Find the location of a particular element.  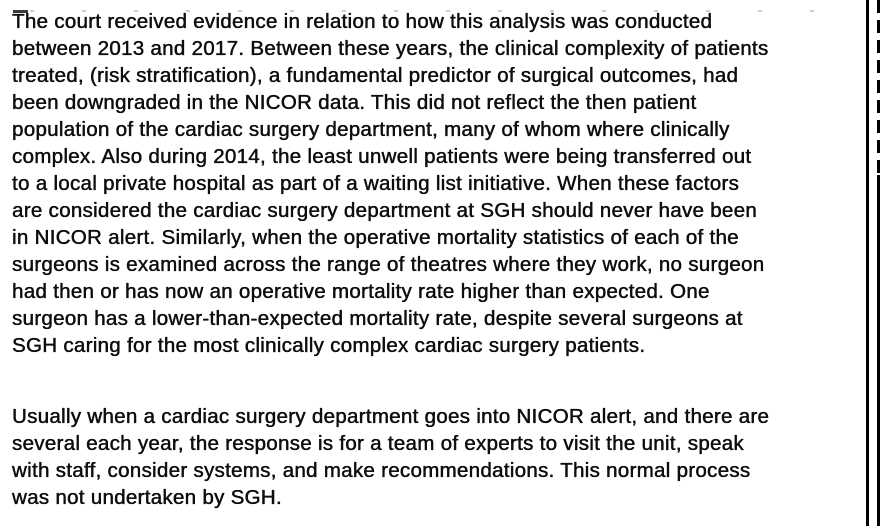

top-edge-scan-artifact is located at coordinates (435, 11).